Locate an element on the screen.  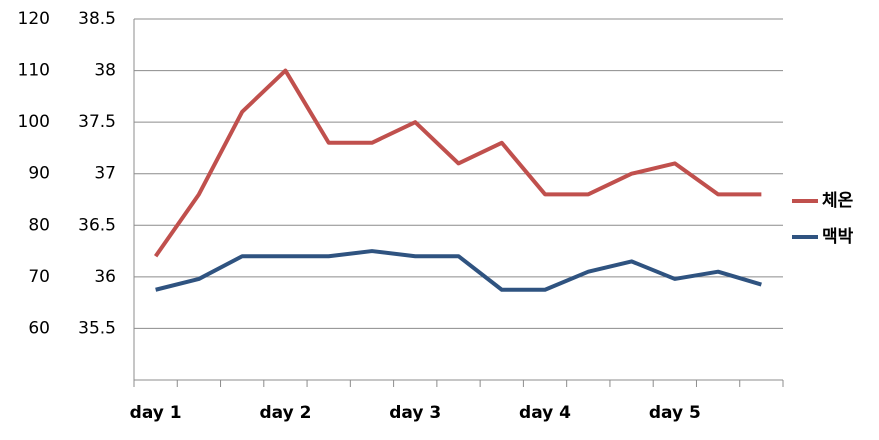
y2-tick-label: 100 is located at coordinates (34, 122).